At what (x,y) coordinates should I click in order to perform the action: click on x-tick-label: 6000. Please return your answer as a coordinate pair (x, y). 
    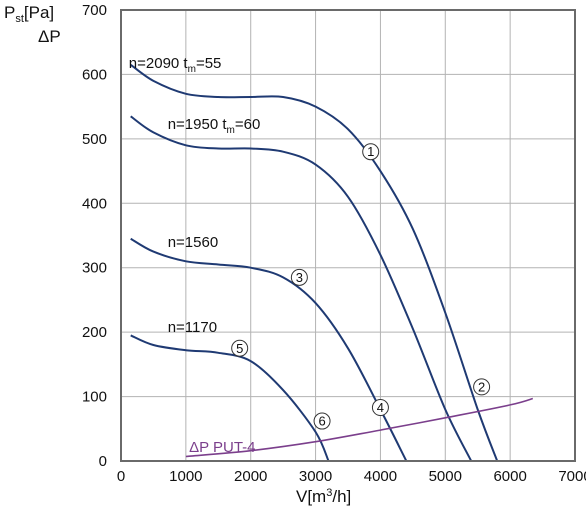
    Looking at the image, I should click on (509, 476).